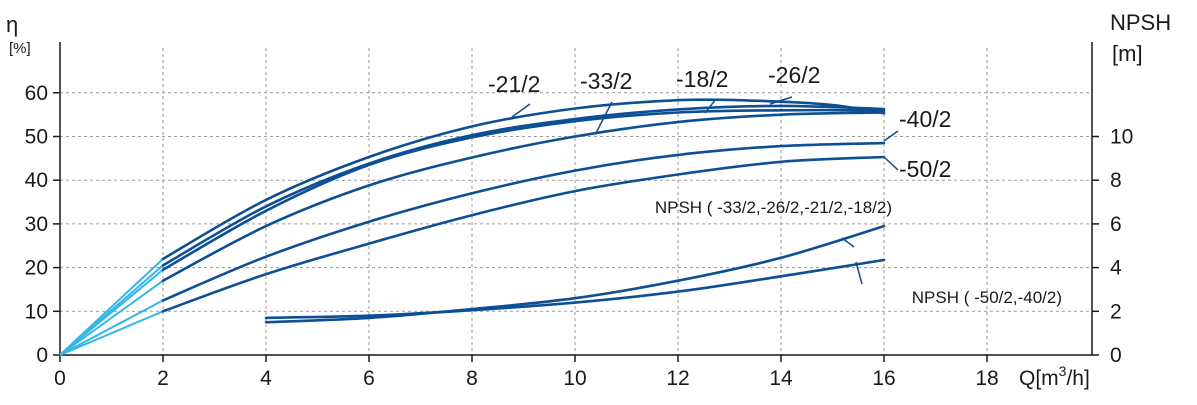  I want to click on curve-label-40-2: -40/2, so click(925, 119).